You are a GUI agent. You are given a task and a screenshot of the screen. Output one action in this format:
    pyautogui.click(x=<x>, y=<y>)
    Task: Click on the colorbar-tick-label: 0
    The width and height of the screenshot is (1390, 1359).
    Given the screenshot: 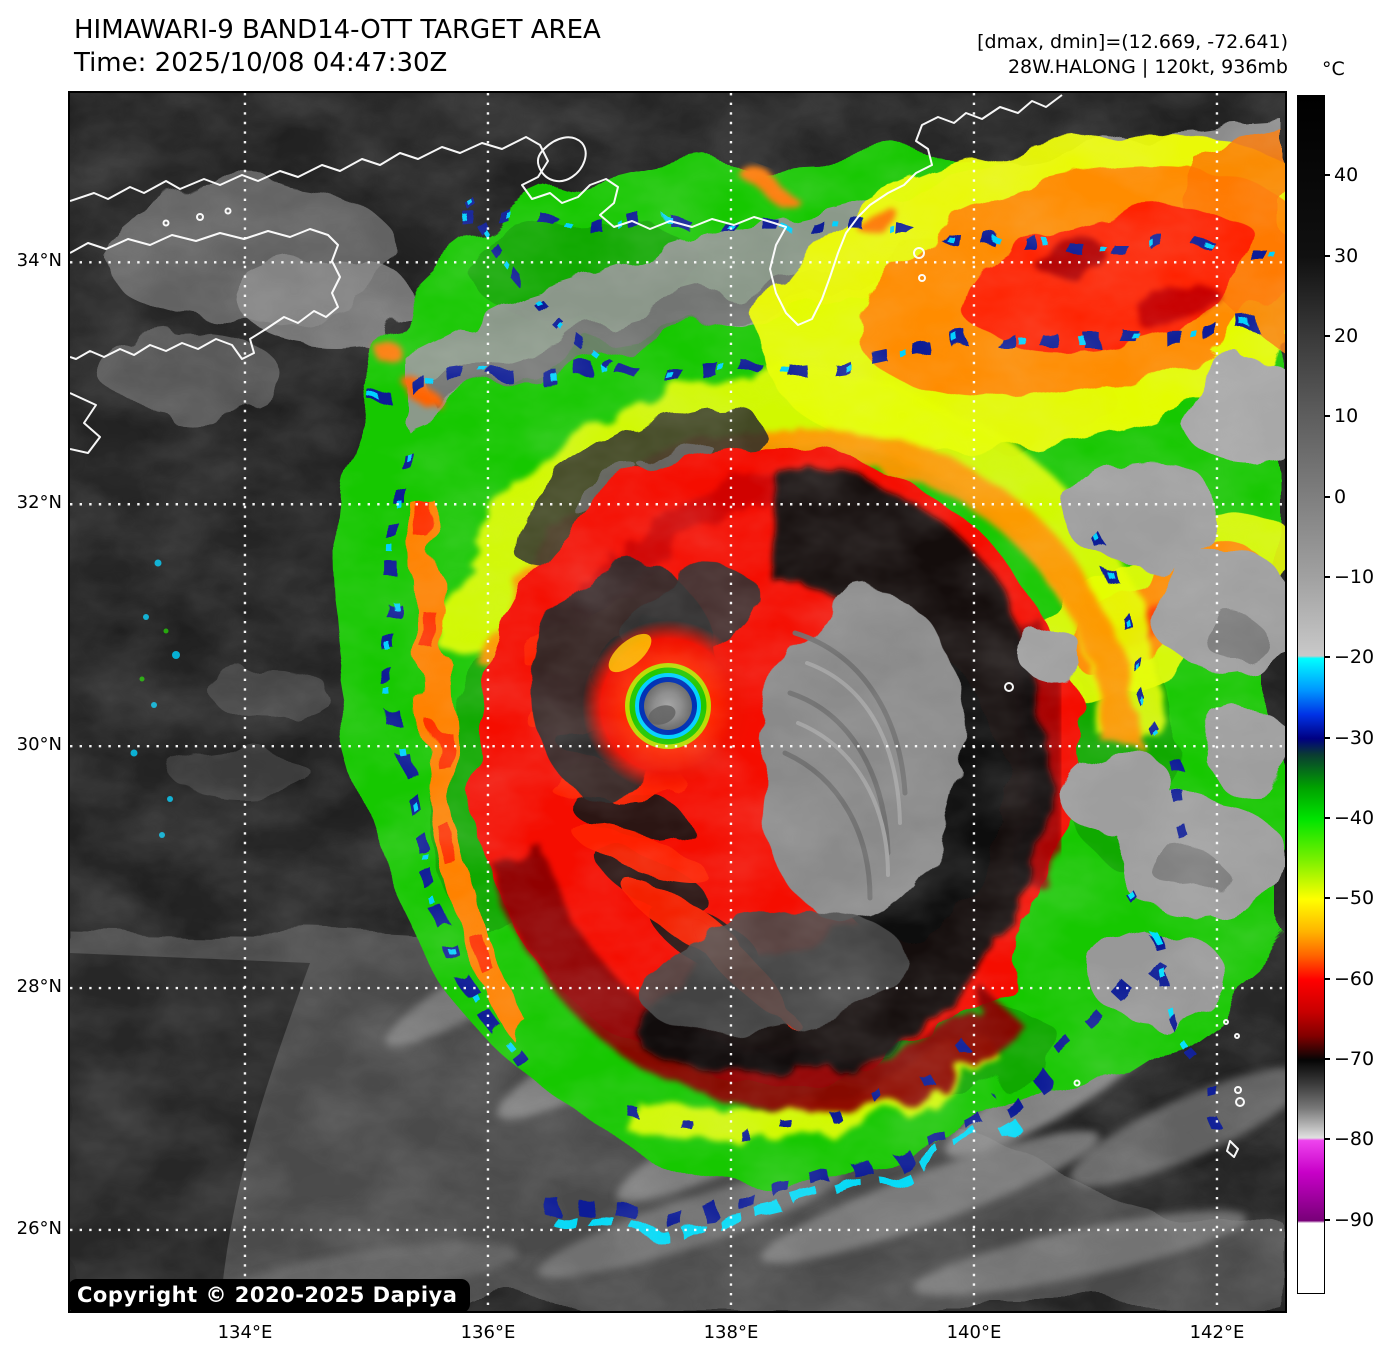 What is the action you would take?
    pyautogui.click(x=1340, y=496)
    